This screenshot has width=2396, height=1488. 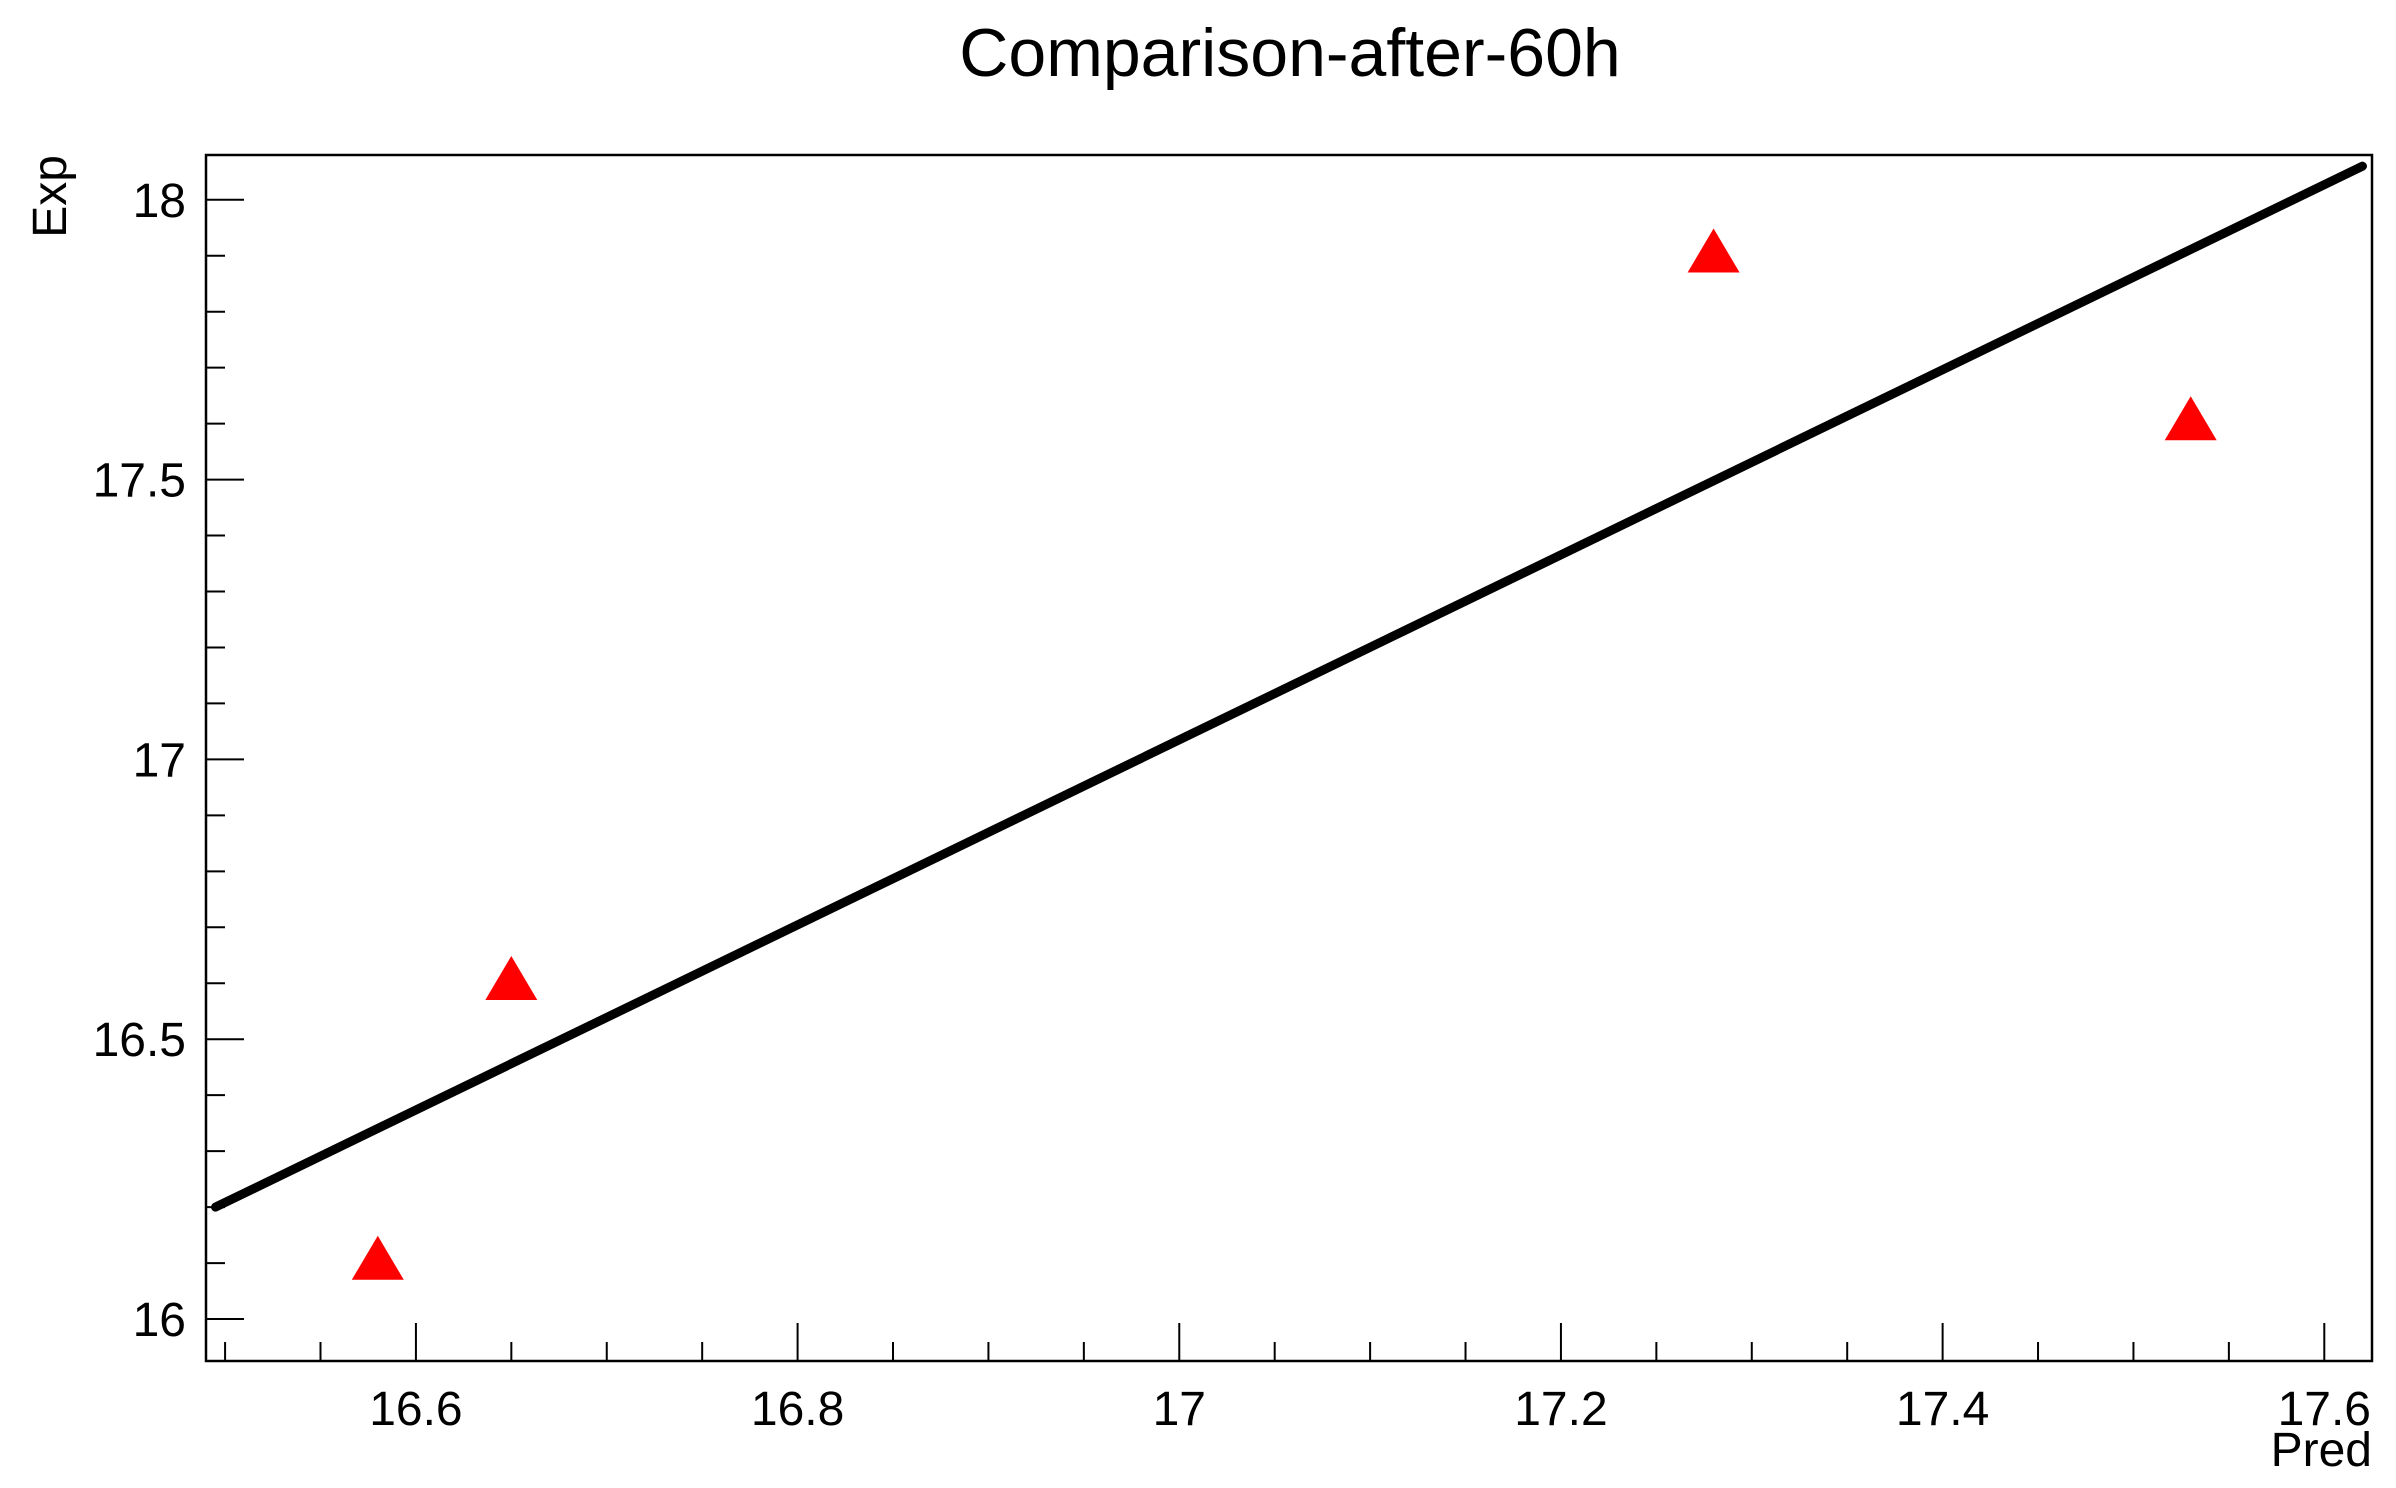 I want to click on x-tick-label: 16.6, so click(x=415, y=1409).